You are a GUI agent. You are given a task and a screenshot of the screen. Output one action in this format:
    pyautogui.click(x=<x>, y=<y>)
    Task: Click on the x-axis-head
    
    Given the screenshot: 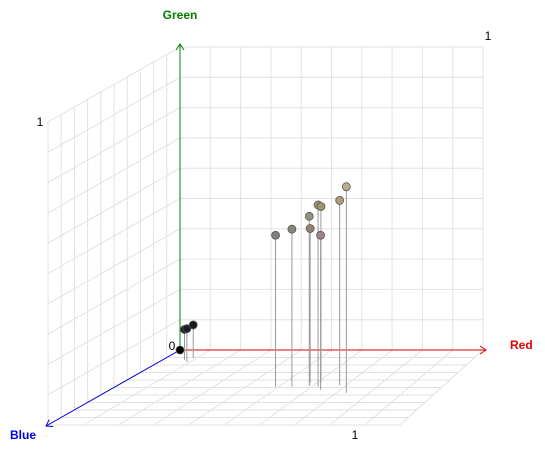 What is the action you would take?
    pyautogui.click(x=483, y=350)
    